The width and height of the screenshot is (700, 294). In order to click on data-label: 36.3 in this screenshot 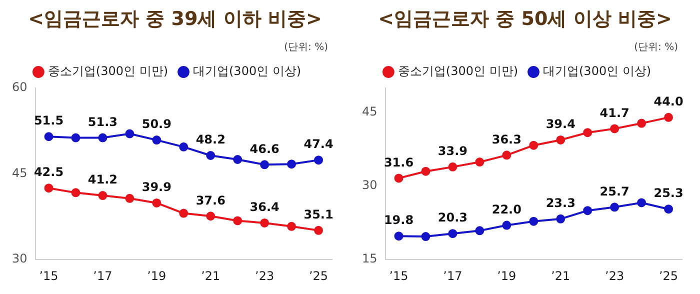, I will do `click(507, 139)`.